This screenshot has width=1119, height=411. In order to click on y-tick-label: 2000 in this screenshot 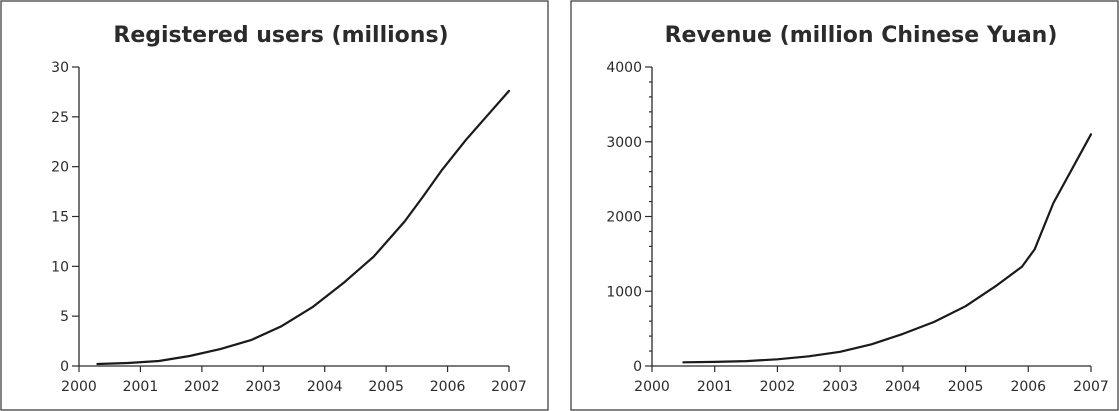, I will do `click(624, 218)`.